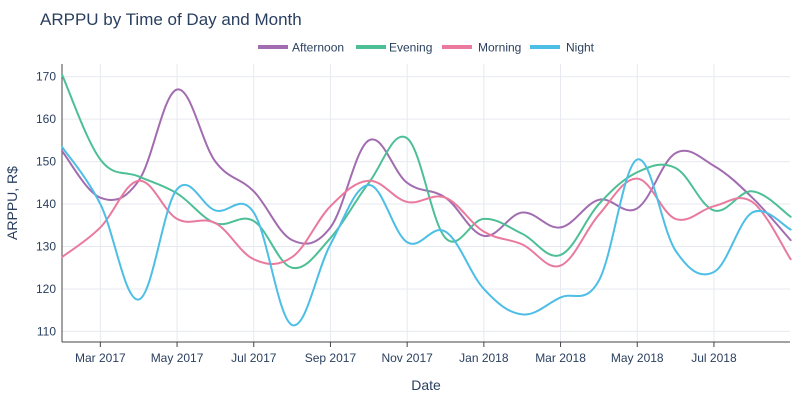 This screenshot has height=400, width=800. I want to click on chart-title: ARPPU by Time of Day and Month, so click(171, 19).